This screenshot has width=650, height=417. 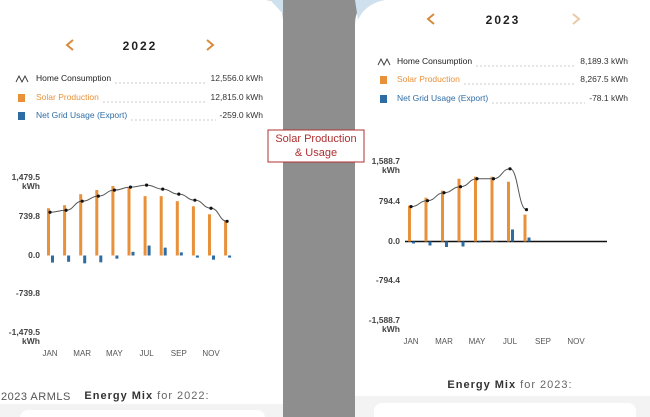 I want to click on energy-mix-title: Energy Mix for 2022:, so click(x=146, y=396).